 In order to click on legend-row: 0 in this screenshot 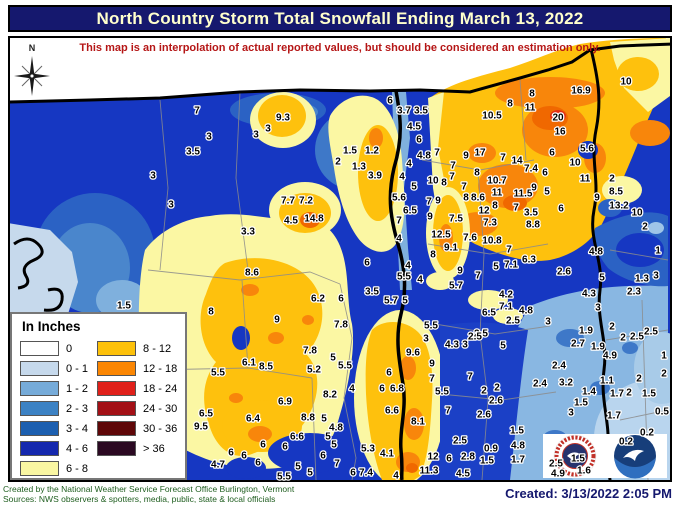, I will do `click(54, 348)`.